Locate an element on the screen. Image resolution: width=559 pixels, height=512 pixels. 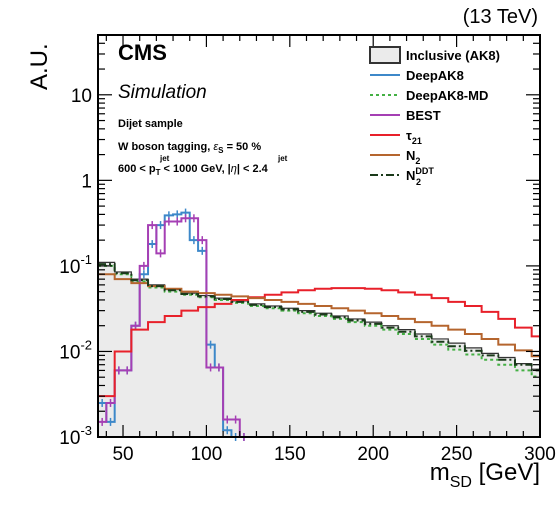
y-tick-label: 10 is located at coordinates (81, 96).